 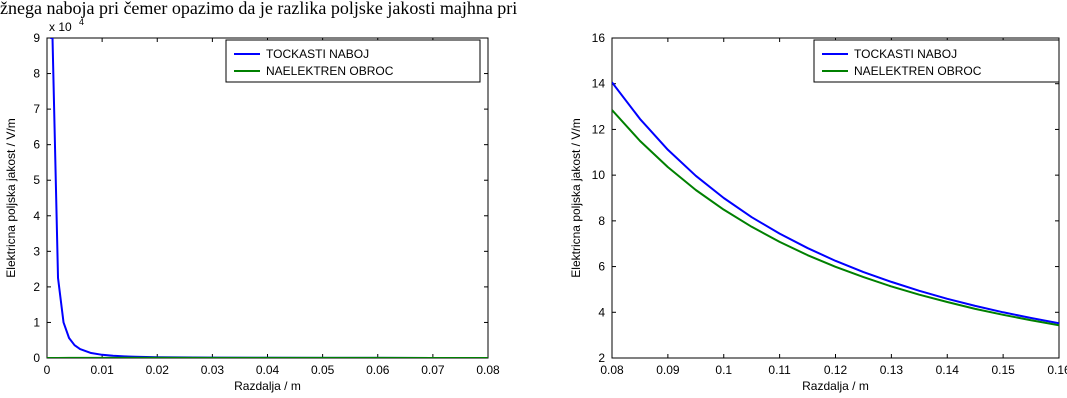 What do you see at coordinates (36, 322) in the screenshot?
I see `y-tick-label: 1` at bounding box center [36, 322].